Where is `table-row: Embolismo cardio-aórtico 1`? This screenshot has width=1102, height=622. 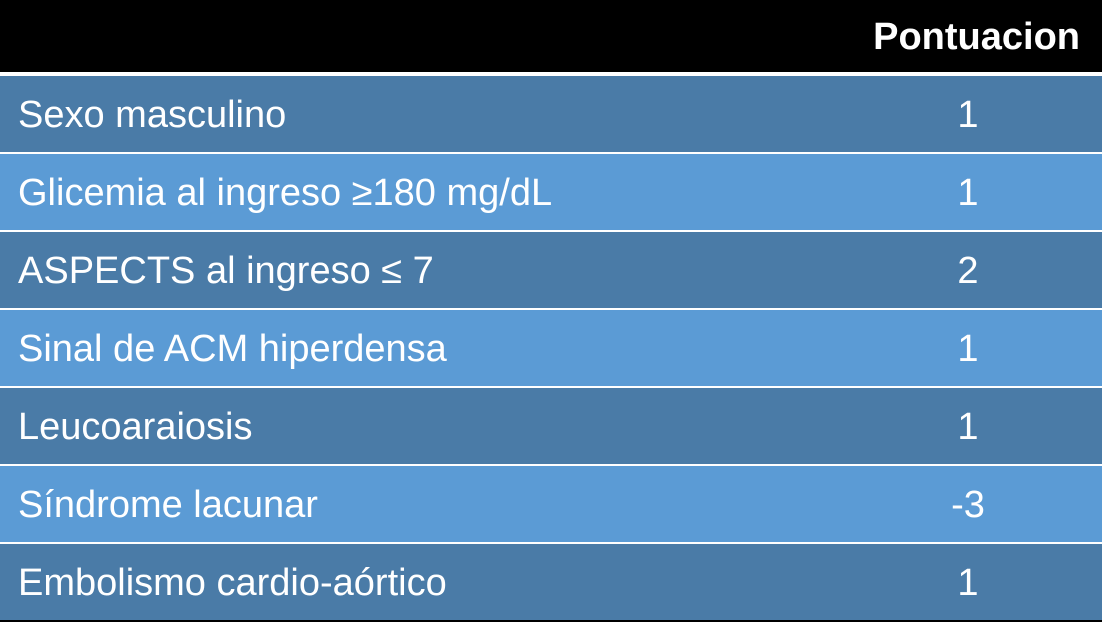
table-row: Embolismo cardio-aórtico 1 is located at coordinates (551, 582).